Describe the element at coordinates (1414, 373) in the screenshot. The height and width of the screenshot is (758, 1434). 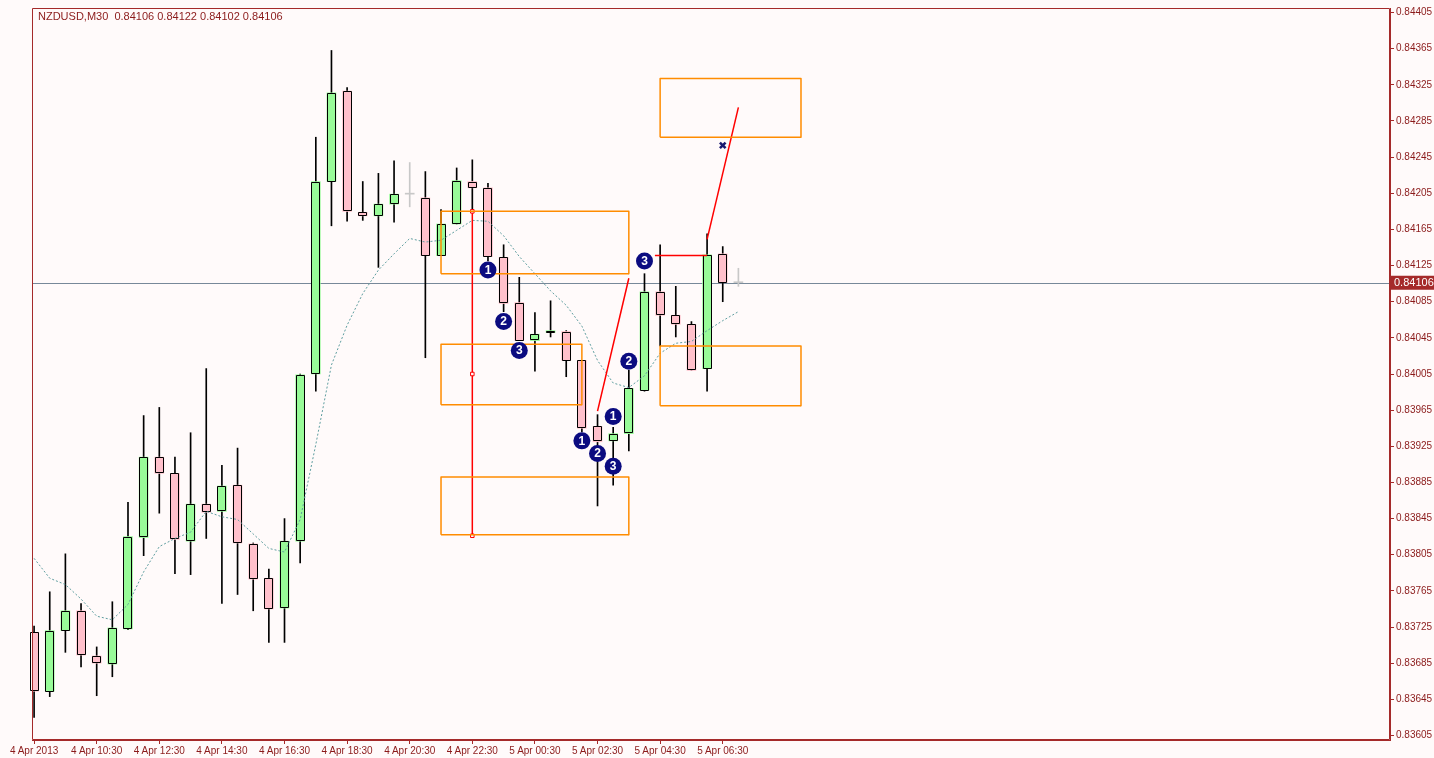
I see `y-tick-label: 0.84005` at that location.